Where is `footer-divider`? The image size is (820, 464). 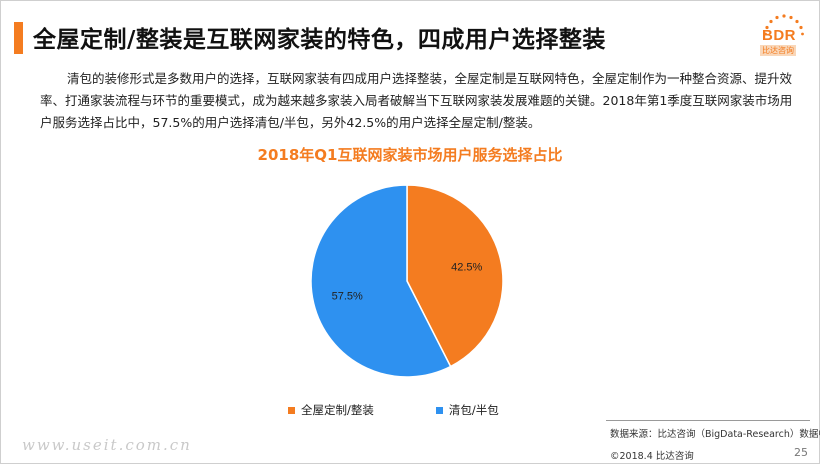
footer-divider is located at coordinates (708, 420).